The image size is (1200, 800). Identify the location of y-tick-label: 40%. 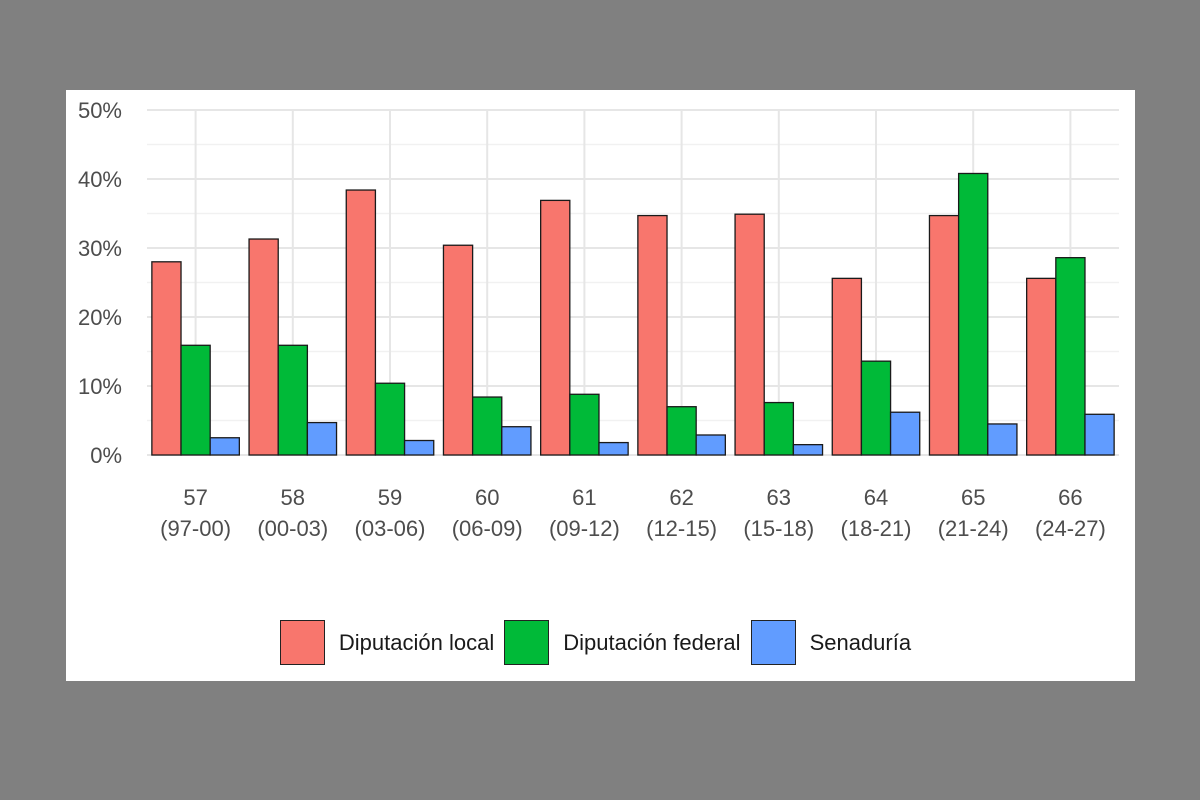
(100, 179).